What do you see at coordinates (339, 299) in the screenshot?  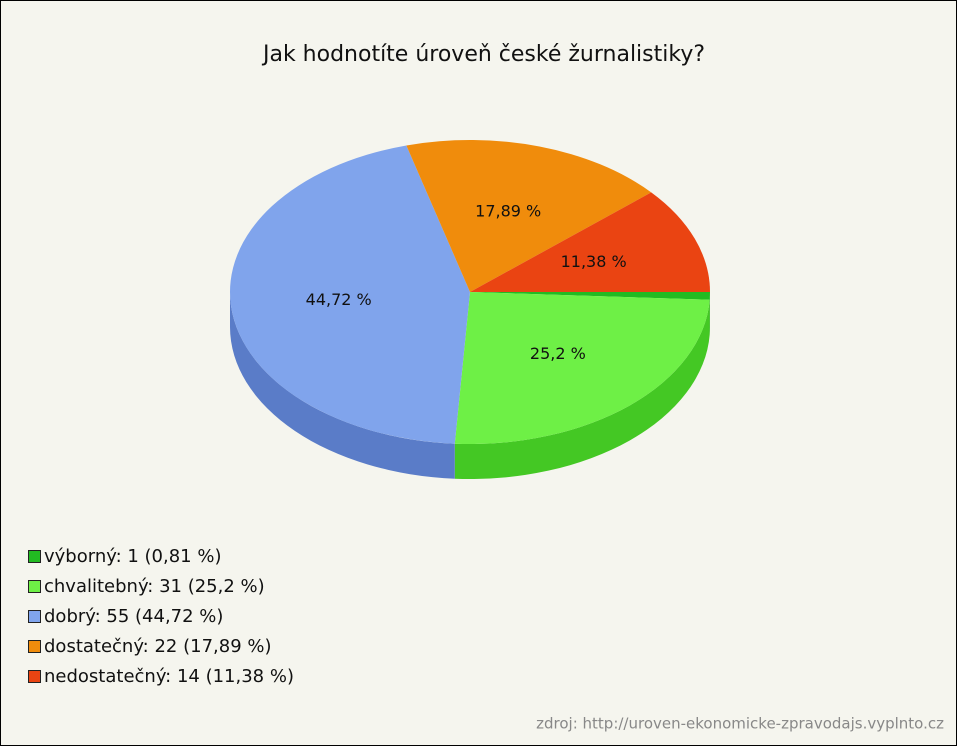 I see `slice-label: 44,72 %` at bounding box center [339, 299].